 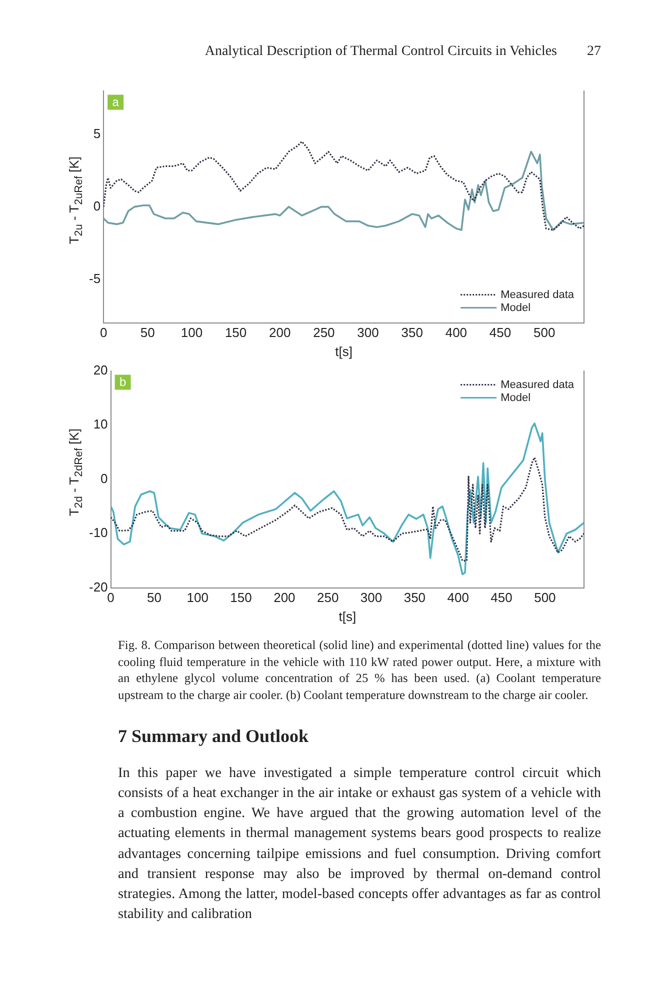 What do you see at coordinates (380, 52) in the screenshot?
I see `text: Analytical Description of Thermal Control Circuits in Vehicles` at bounding box center [380, 52].